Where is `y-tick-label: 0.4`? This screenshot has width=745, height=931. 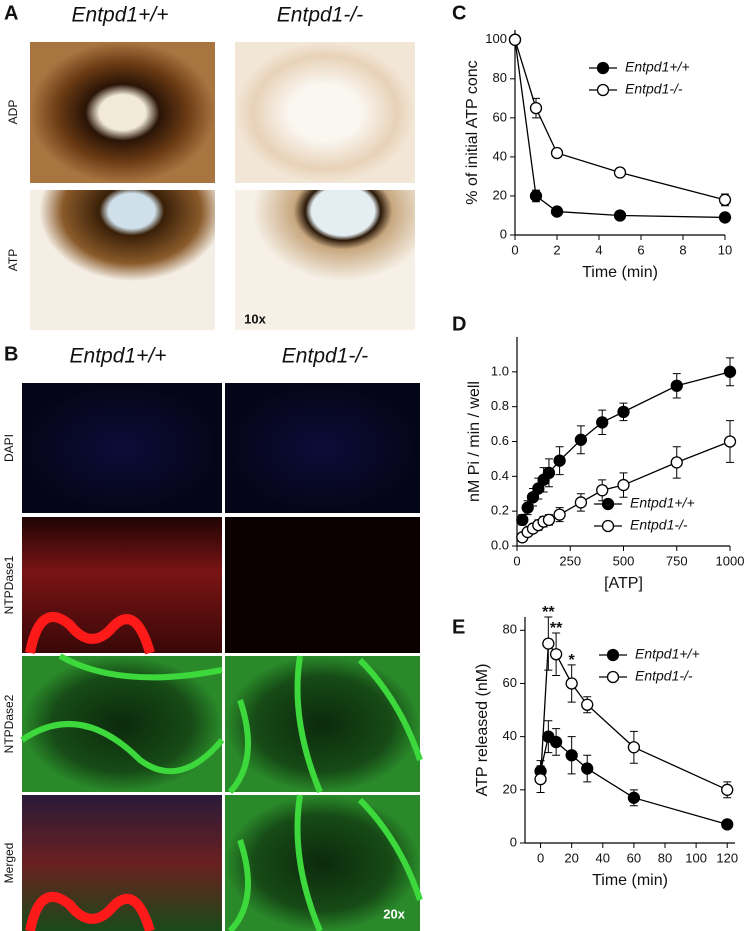 y-tick-label: 0.4 is located at coordinates (500, 475).